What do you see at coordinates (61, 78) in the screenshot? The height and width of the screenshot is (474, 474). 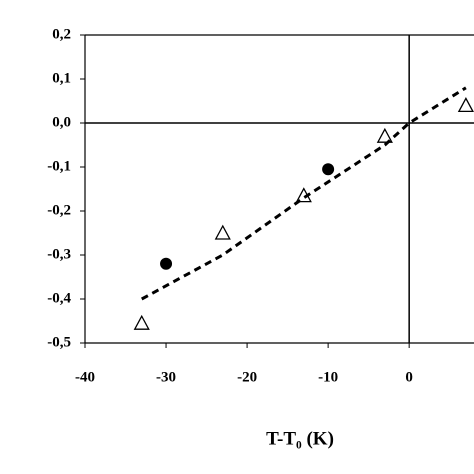 I see `y-tick-label: 0,1` at bounding box center [61, 78].